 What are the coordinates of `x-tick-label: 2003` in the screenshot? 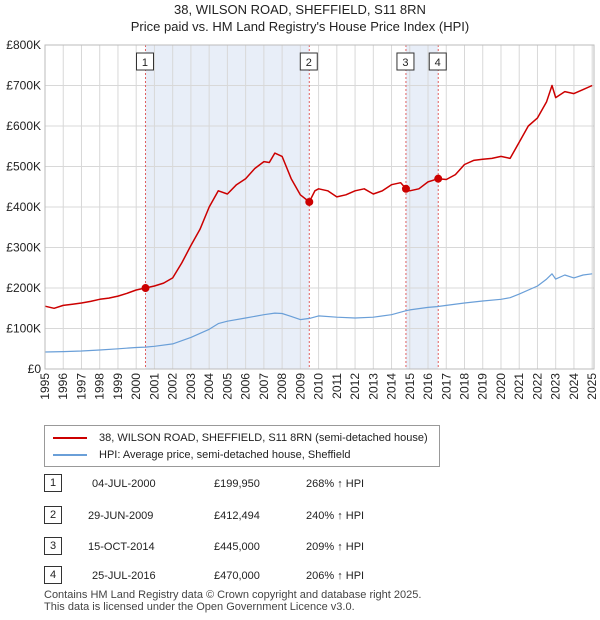 It's located at (191, 386).